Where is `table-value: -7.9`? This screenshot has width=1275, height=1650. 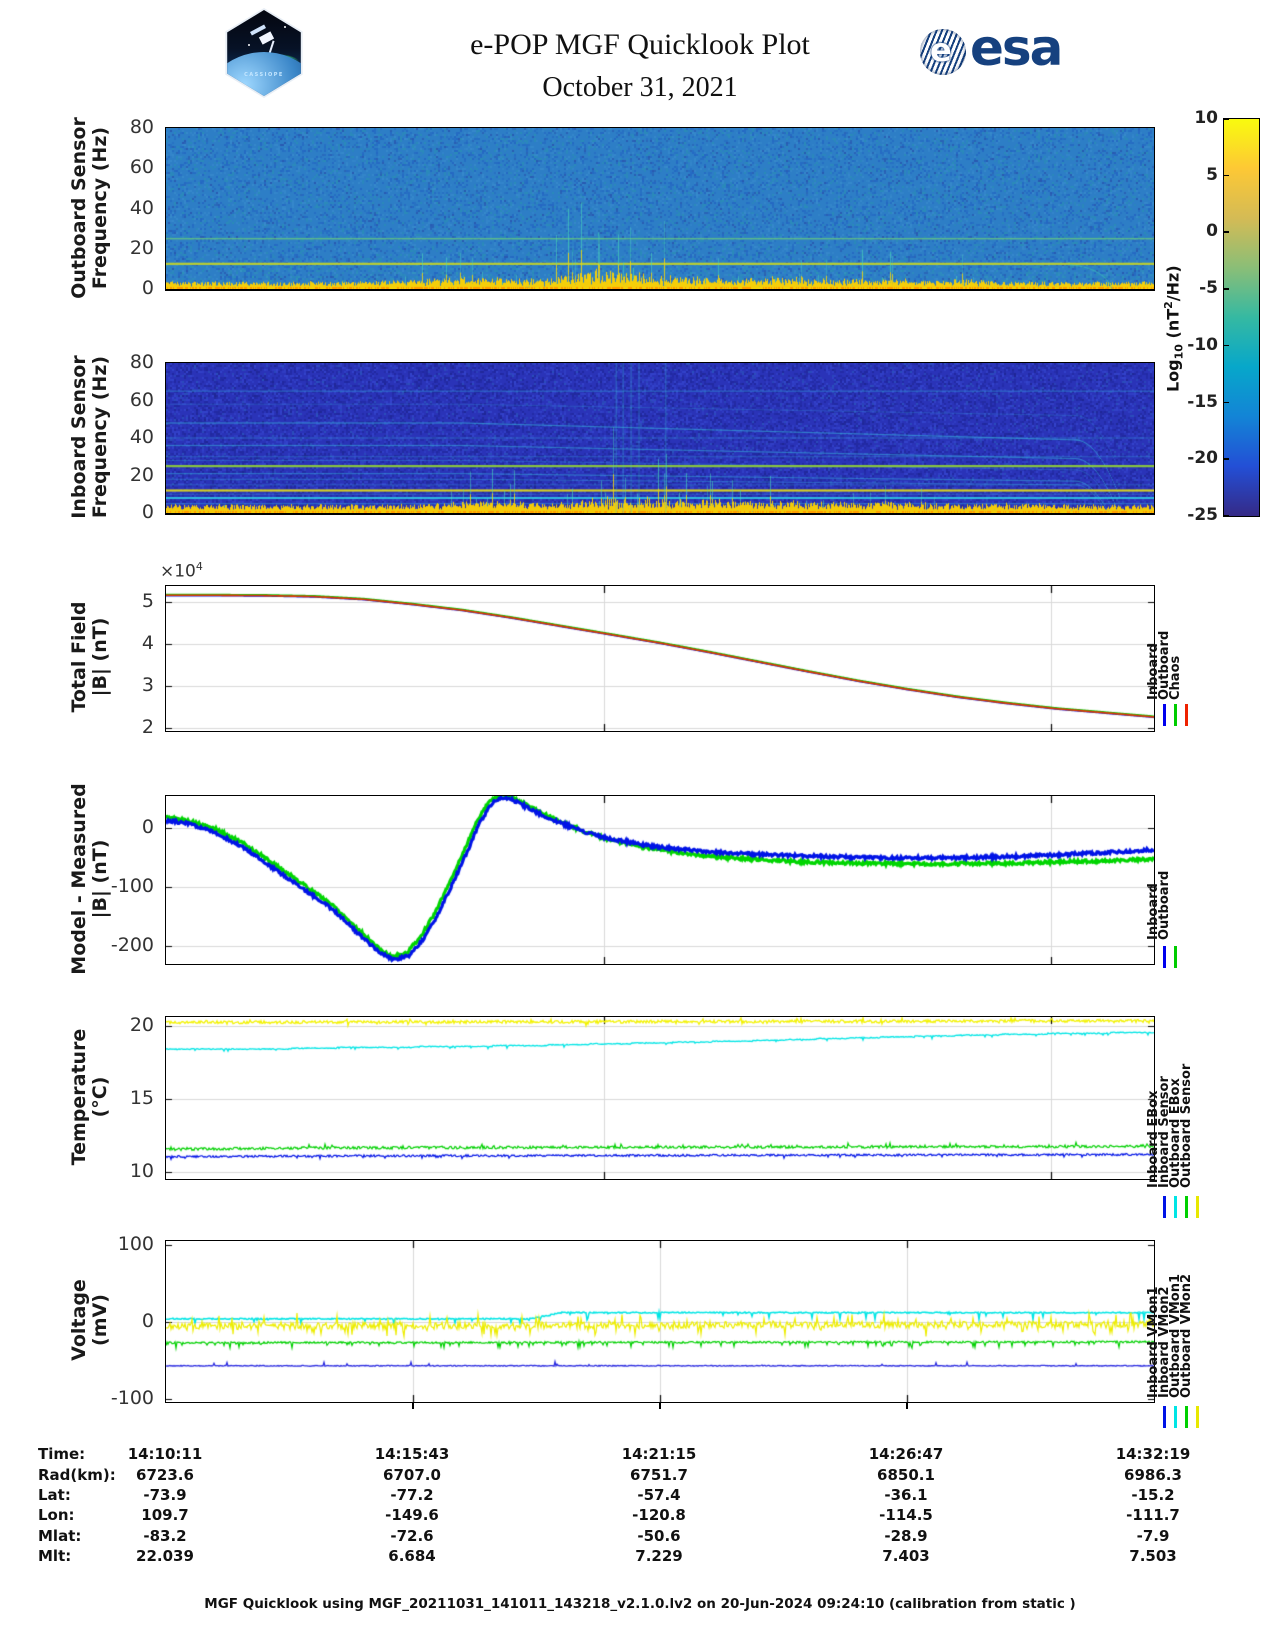
table-value: -7.9 is located at coordinates (1153, 1536).